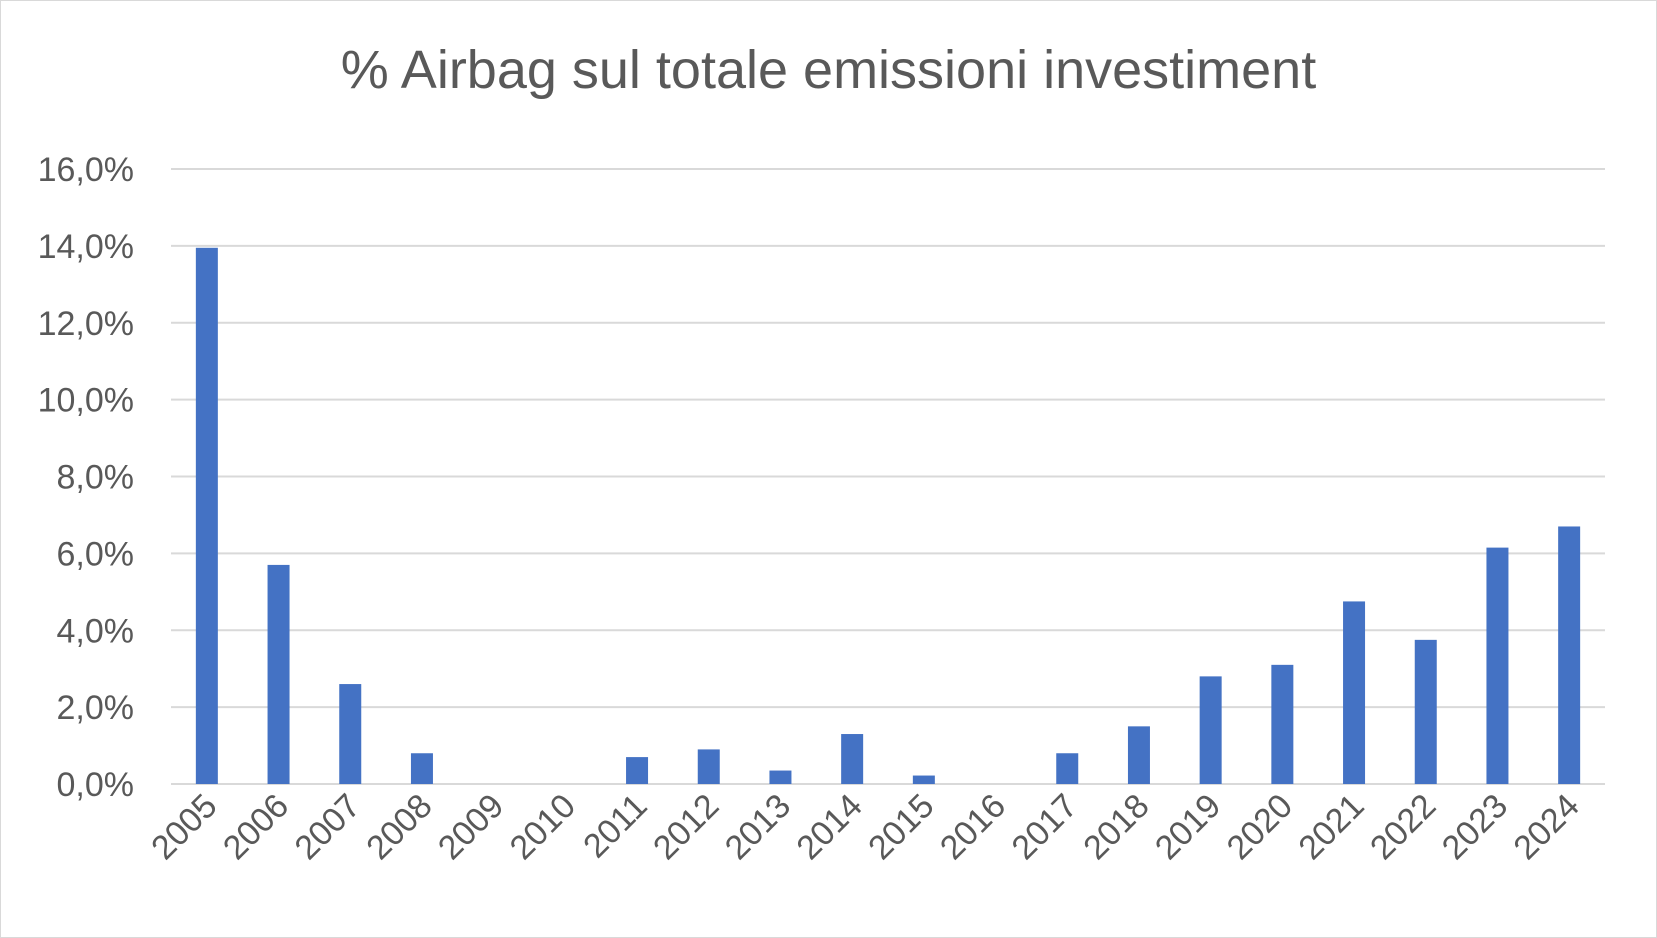  I want to click on x-tick-label: 2016, so click(973, 827).